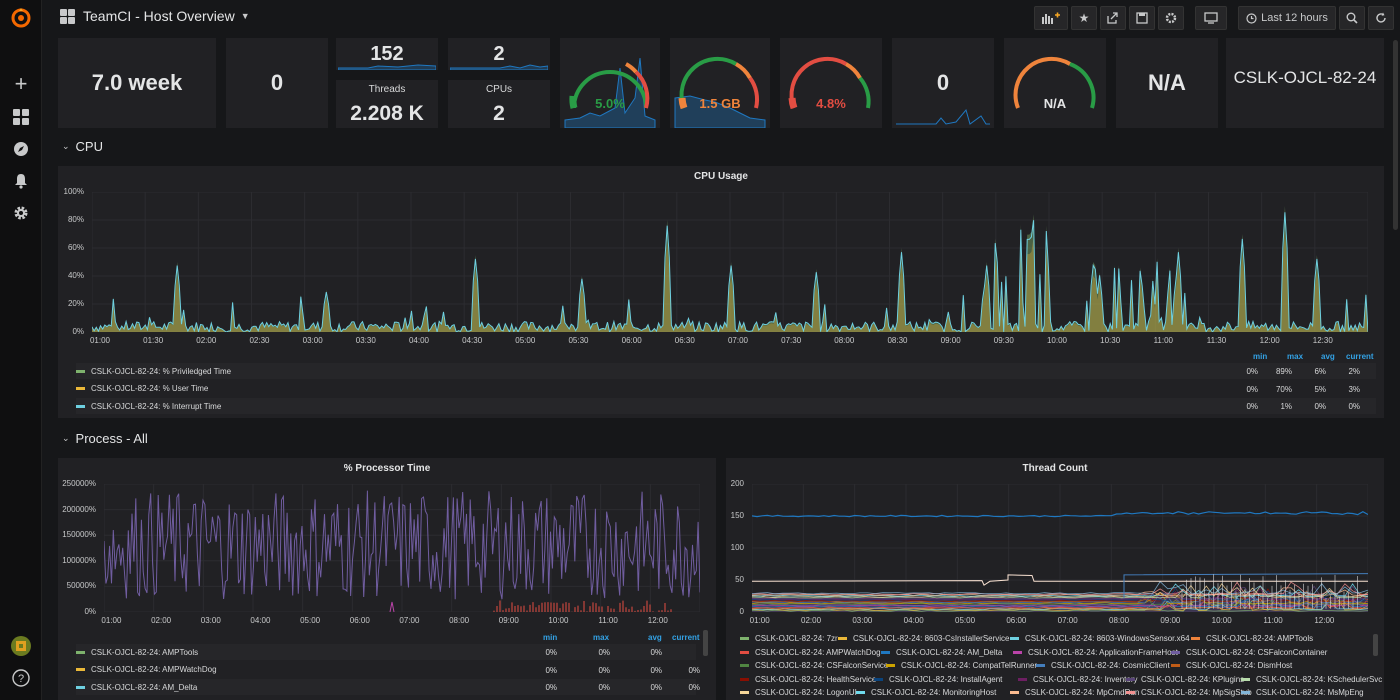 Image resolution: width=1400 pixels, height=700 pixels. What do you see at coordinates (1211, 18) in the screenshot?
I see `tv-mode-button` at bounding box center [1211, 18].